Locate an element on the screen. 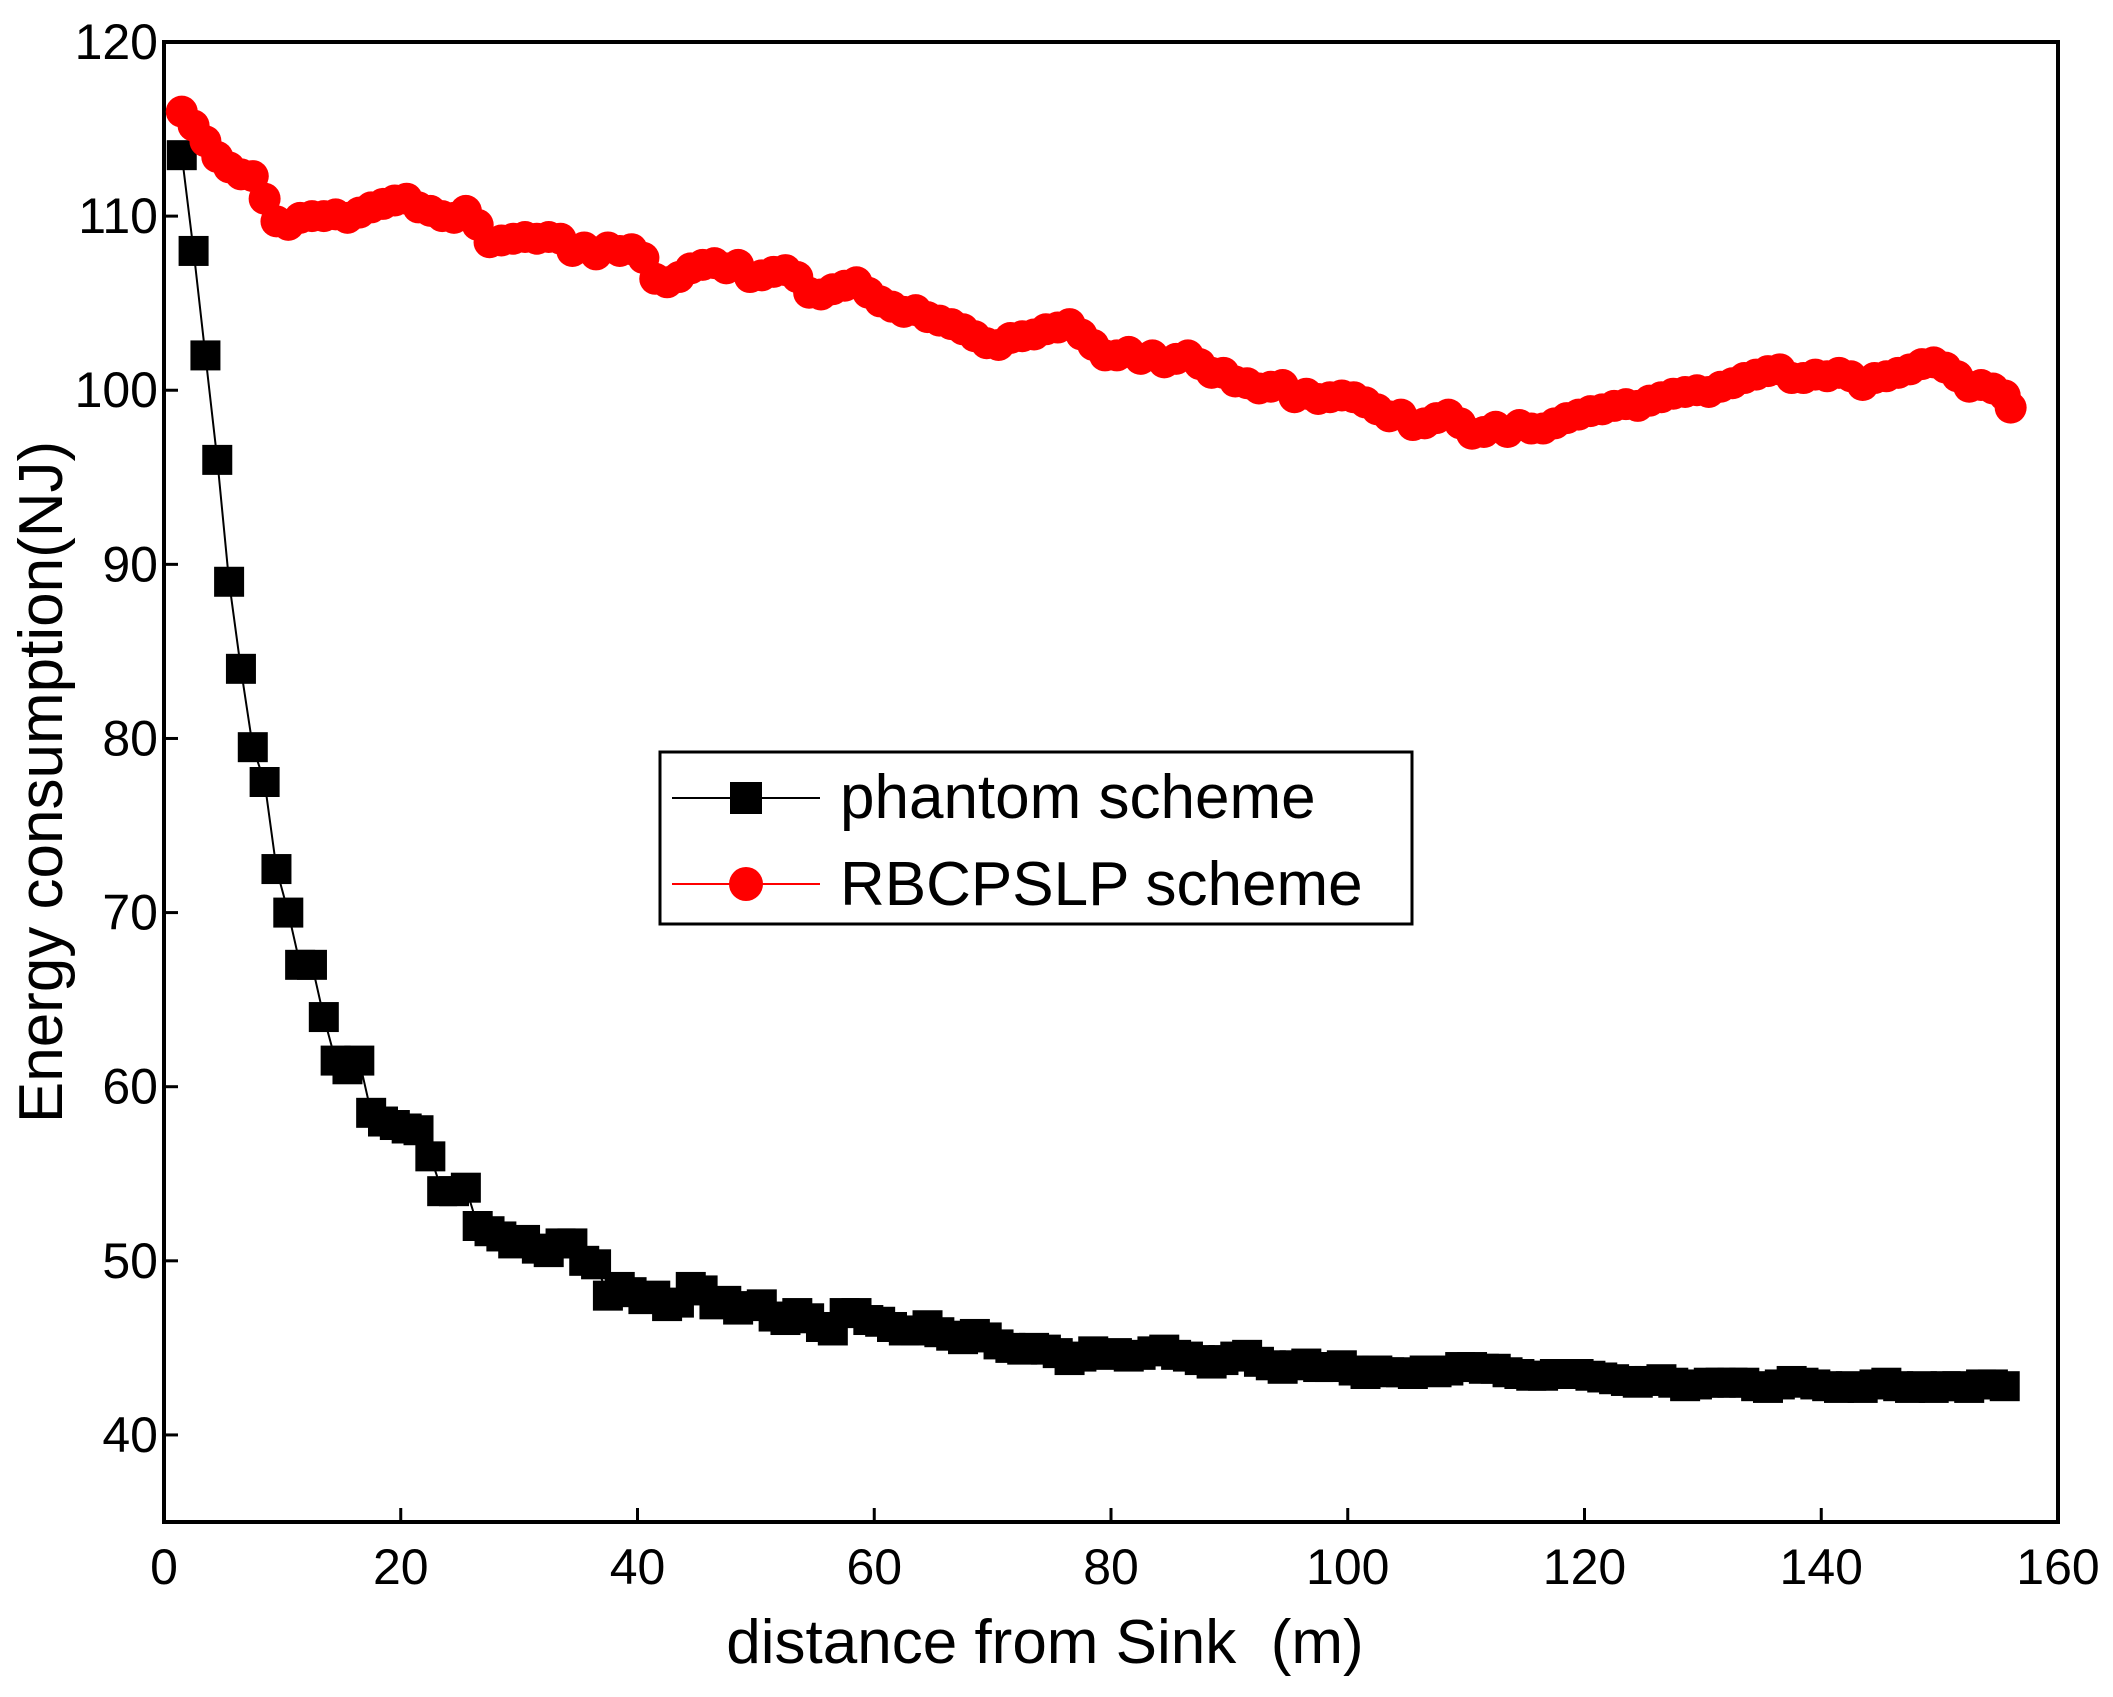 This screenshot has width=2113, height=1697. y-tick-label: 100 is located at coordinates (116, 390).